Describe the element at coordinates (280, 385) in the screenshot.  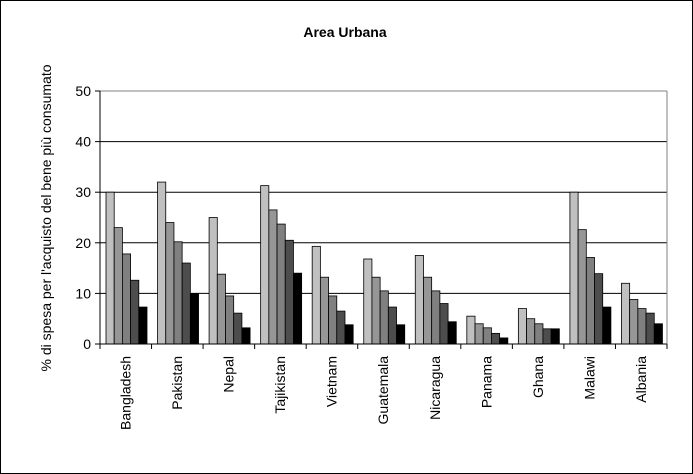
I see `x-category-label: Tajikistan` at that location.